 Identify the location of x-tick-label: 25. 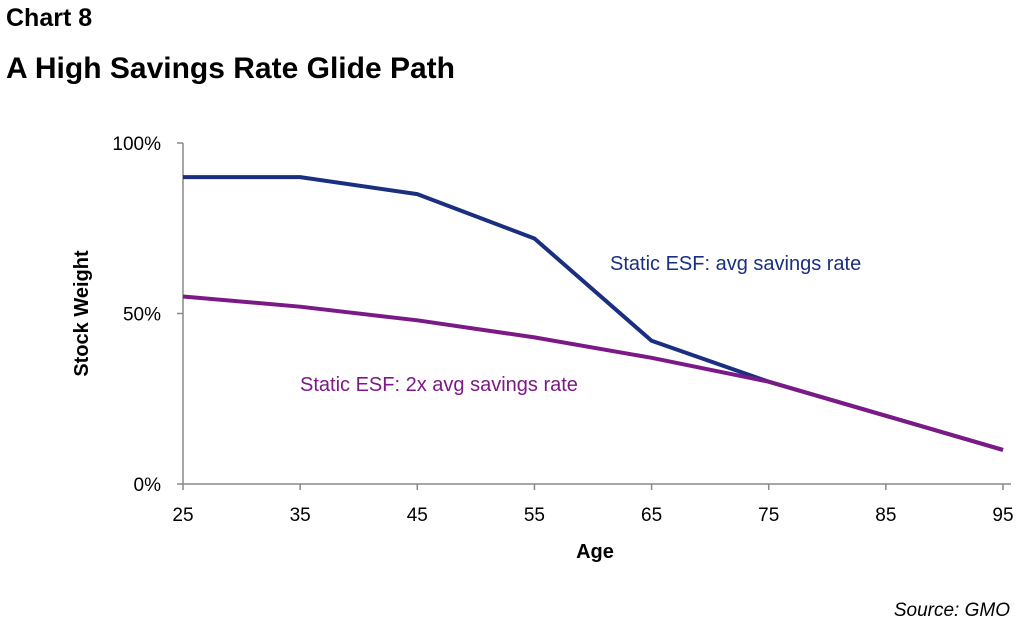
(182, 515).